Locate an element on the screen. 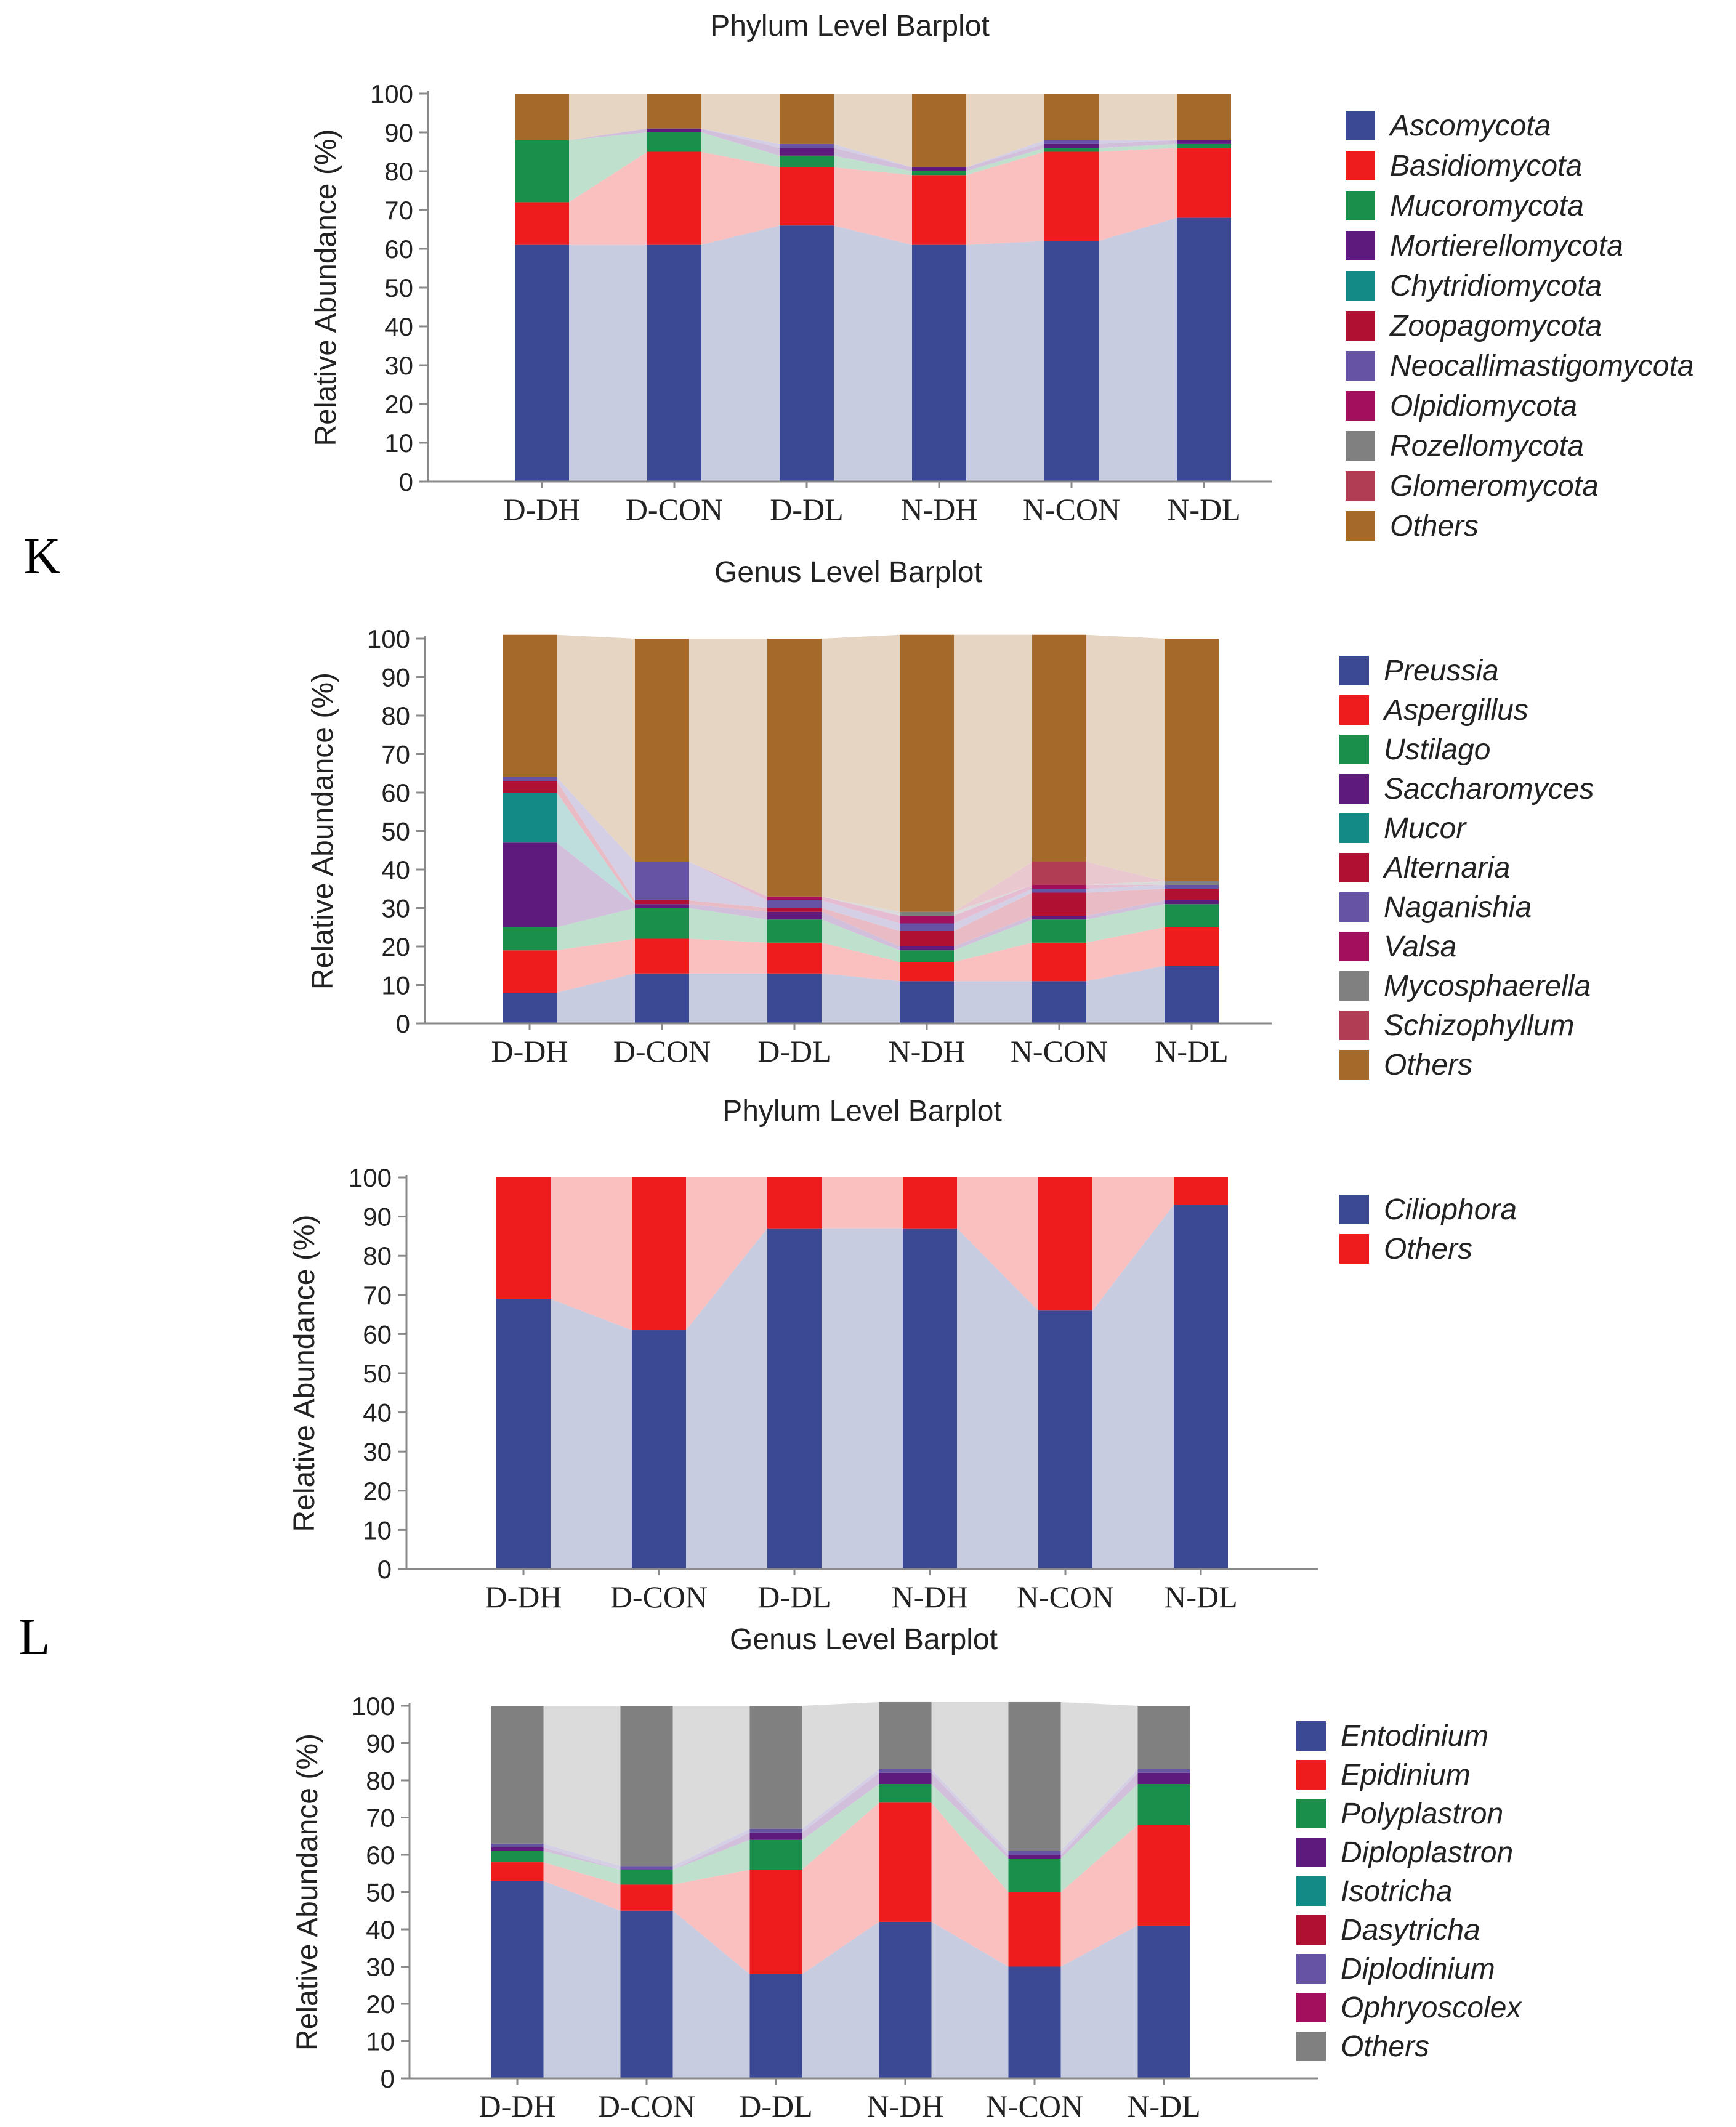  bar-entodinium-d-con is located at coordinates (646, 1994).